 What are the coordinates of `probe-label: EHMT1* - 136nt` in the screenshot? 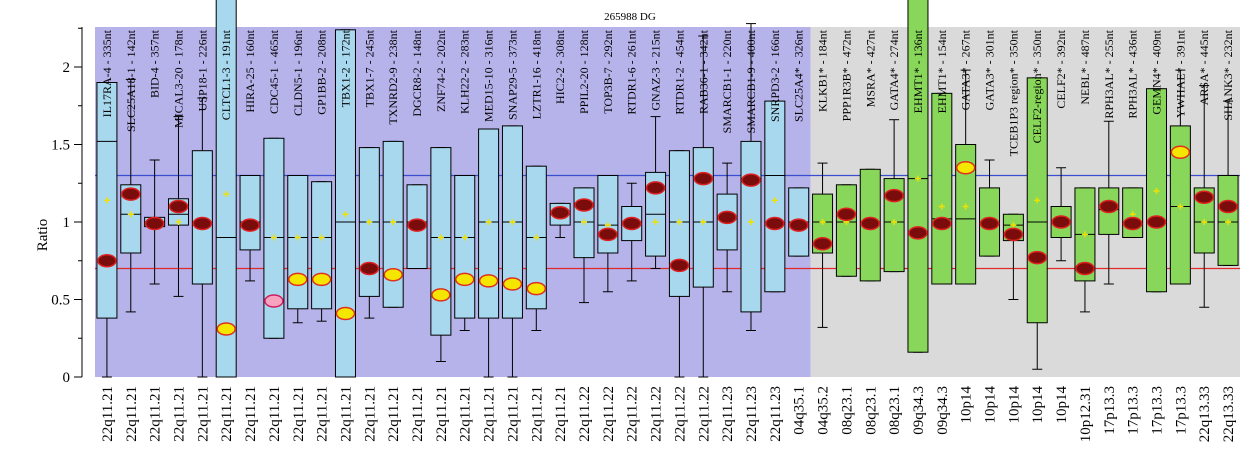 It's located at (918, 71).